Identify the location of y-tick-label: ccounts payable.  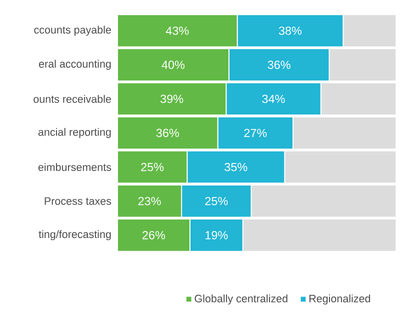
(72, 31).